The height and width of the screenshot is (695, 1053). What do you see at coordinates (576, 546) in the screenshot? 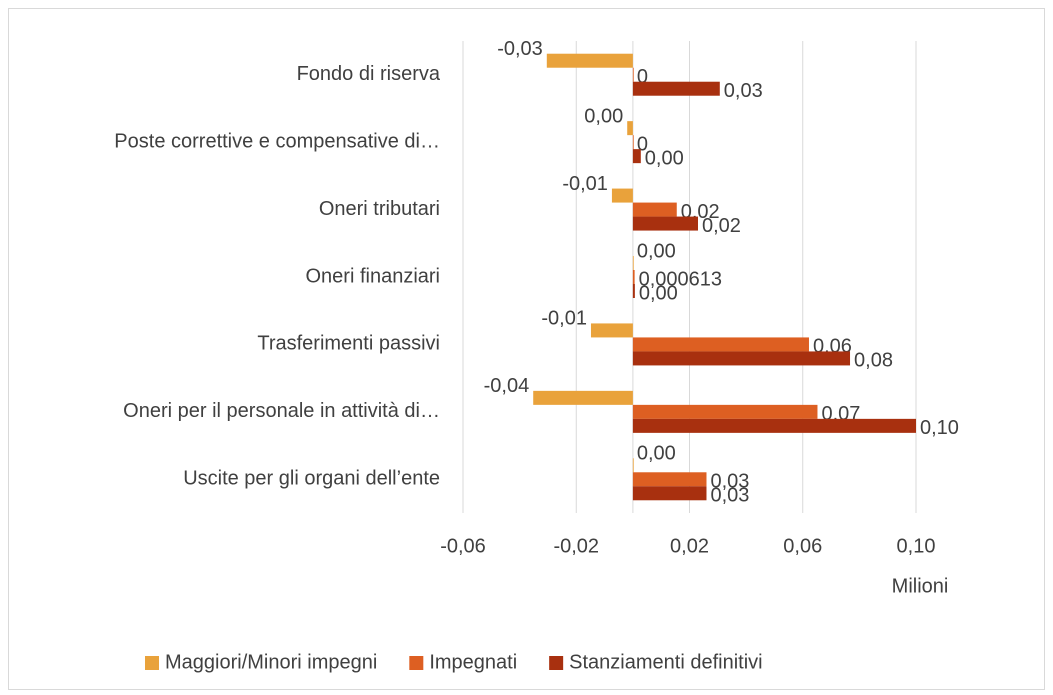
I see `x-tick-label: -0,02` at bounding box center [576, 546].